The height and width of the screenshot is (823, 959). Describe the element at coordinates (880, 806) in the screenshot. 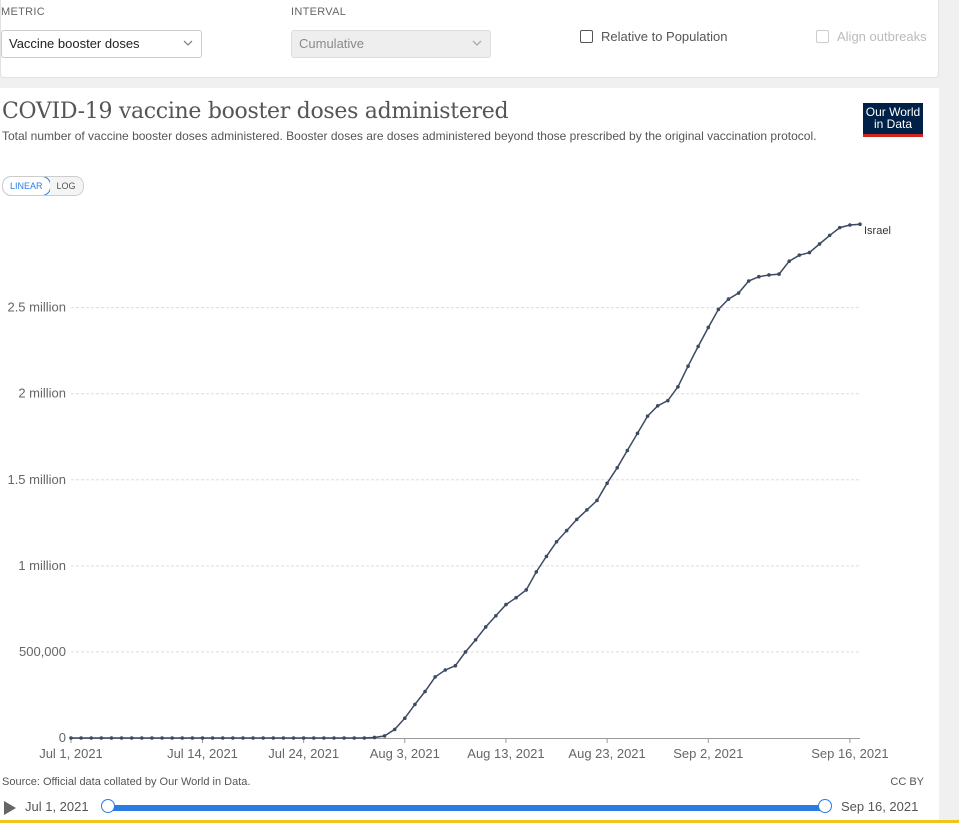

I see `timeline-end-label: Sep 16, 2021` at that location.